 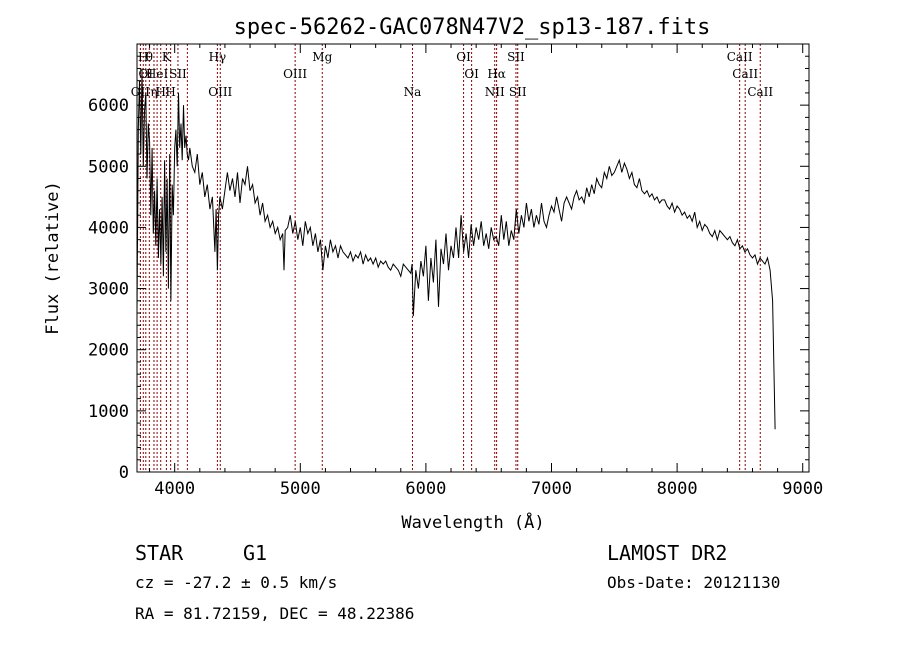 What do you see at coordinates (740, 57) in the screenshot?
I see `line-marker-label-22: CaII` at bounding box center [740, 57].